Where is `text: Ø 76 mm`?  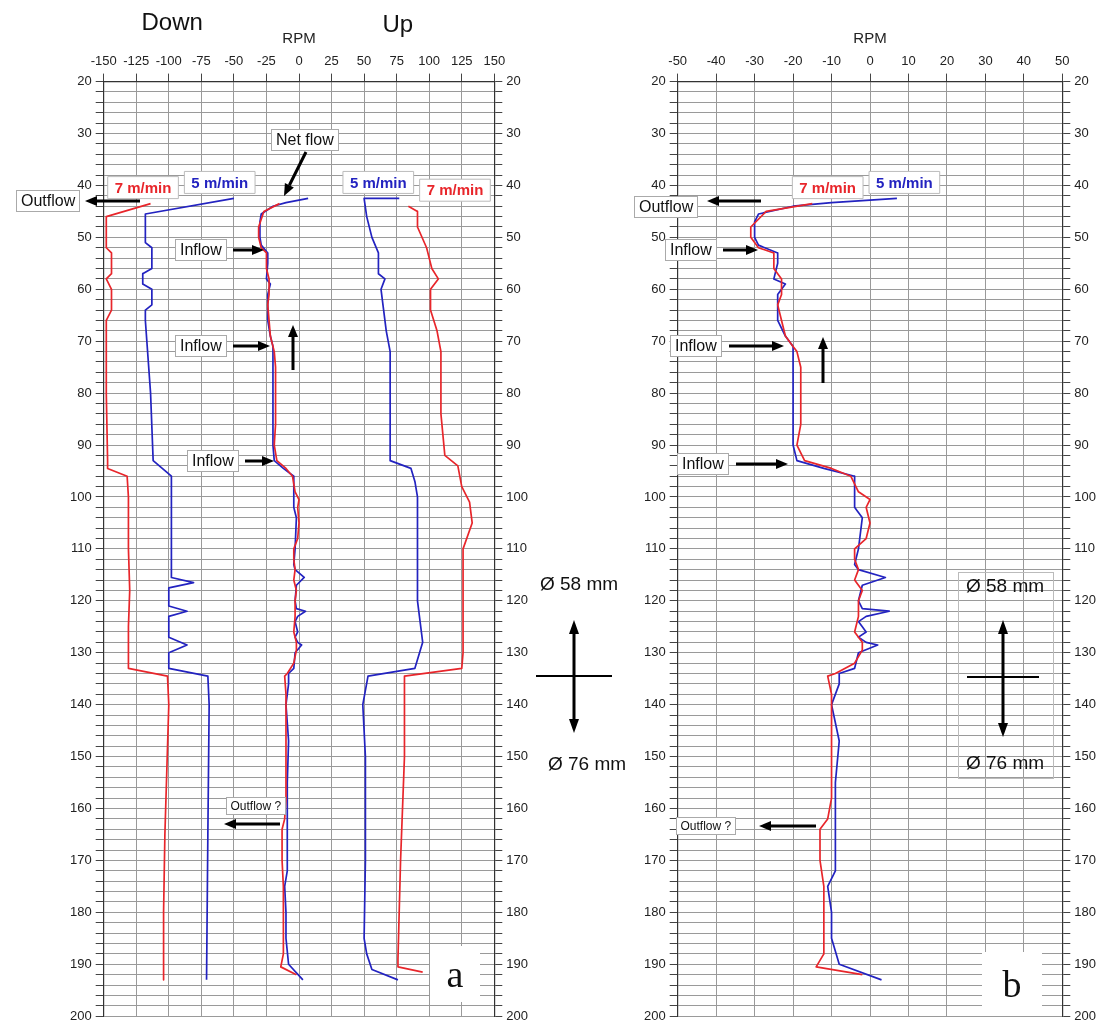
text: Ø 76 mm is located at coordinates (587, 763).